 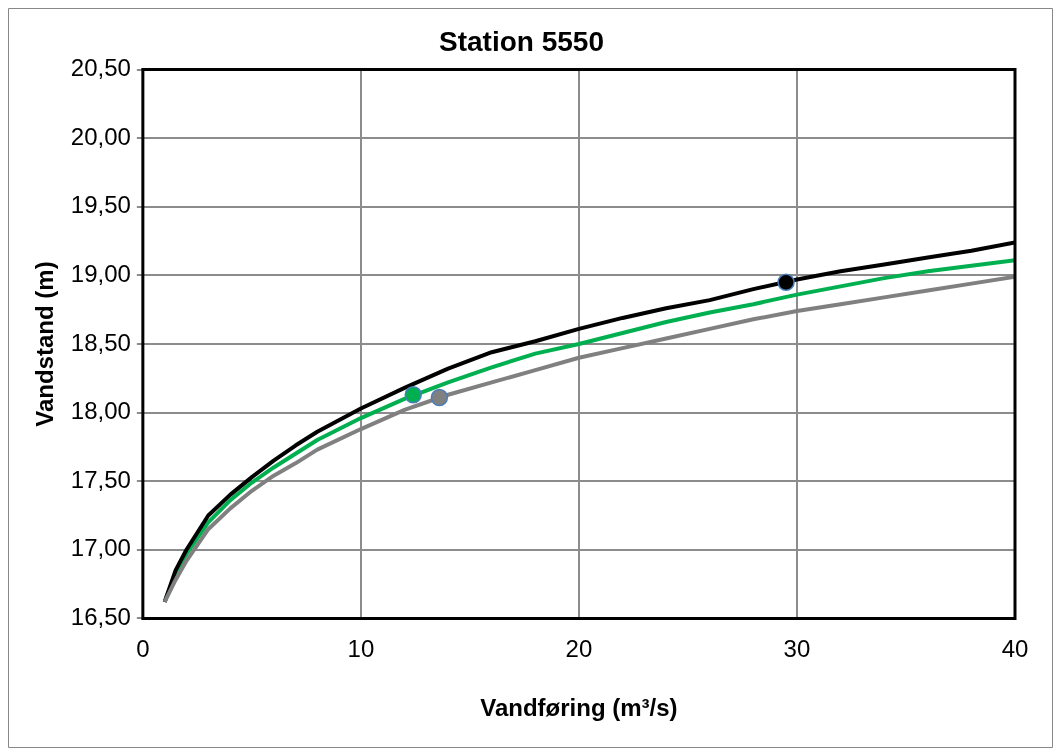 What do you see at coordinates (100, 617) in the screenshot?
I see `y-tick-label: 16,50` at bounding box center [100, 617].